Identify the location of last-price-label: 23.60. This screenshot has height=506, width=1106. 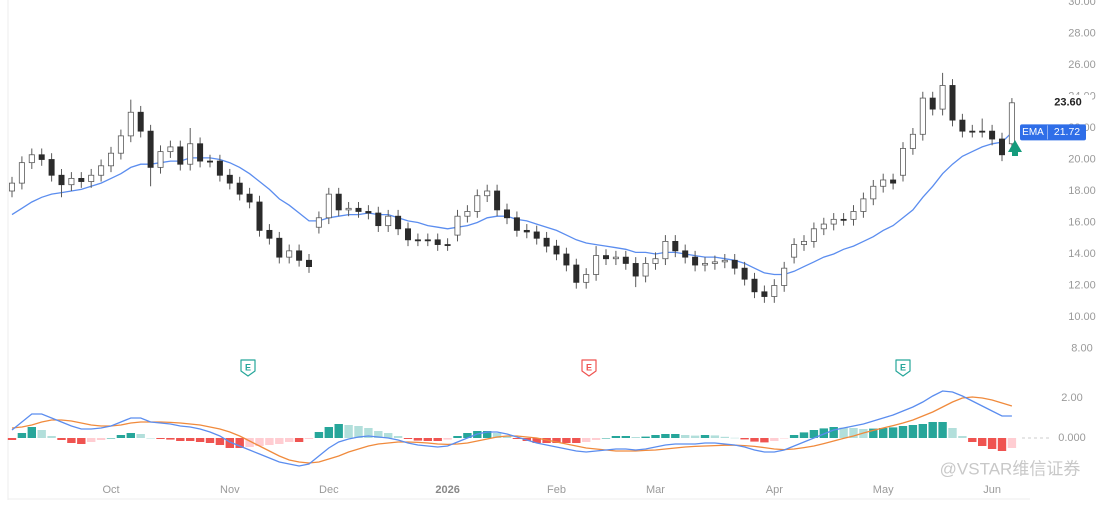
(1068, 103).